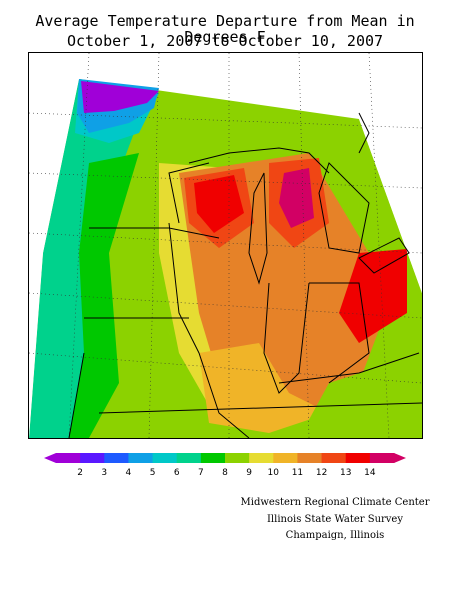 This screenshot has height=600, width=450. I want to click on legend-tick-label: 2, so click(80, 473).